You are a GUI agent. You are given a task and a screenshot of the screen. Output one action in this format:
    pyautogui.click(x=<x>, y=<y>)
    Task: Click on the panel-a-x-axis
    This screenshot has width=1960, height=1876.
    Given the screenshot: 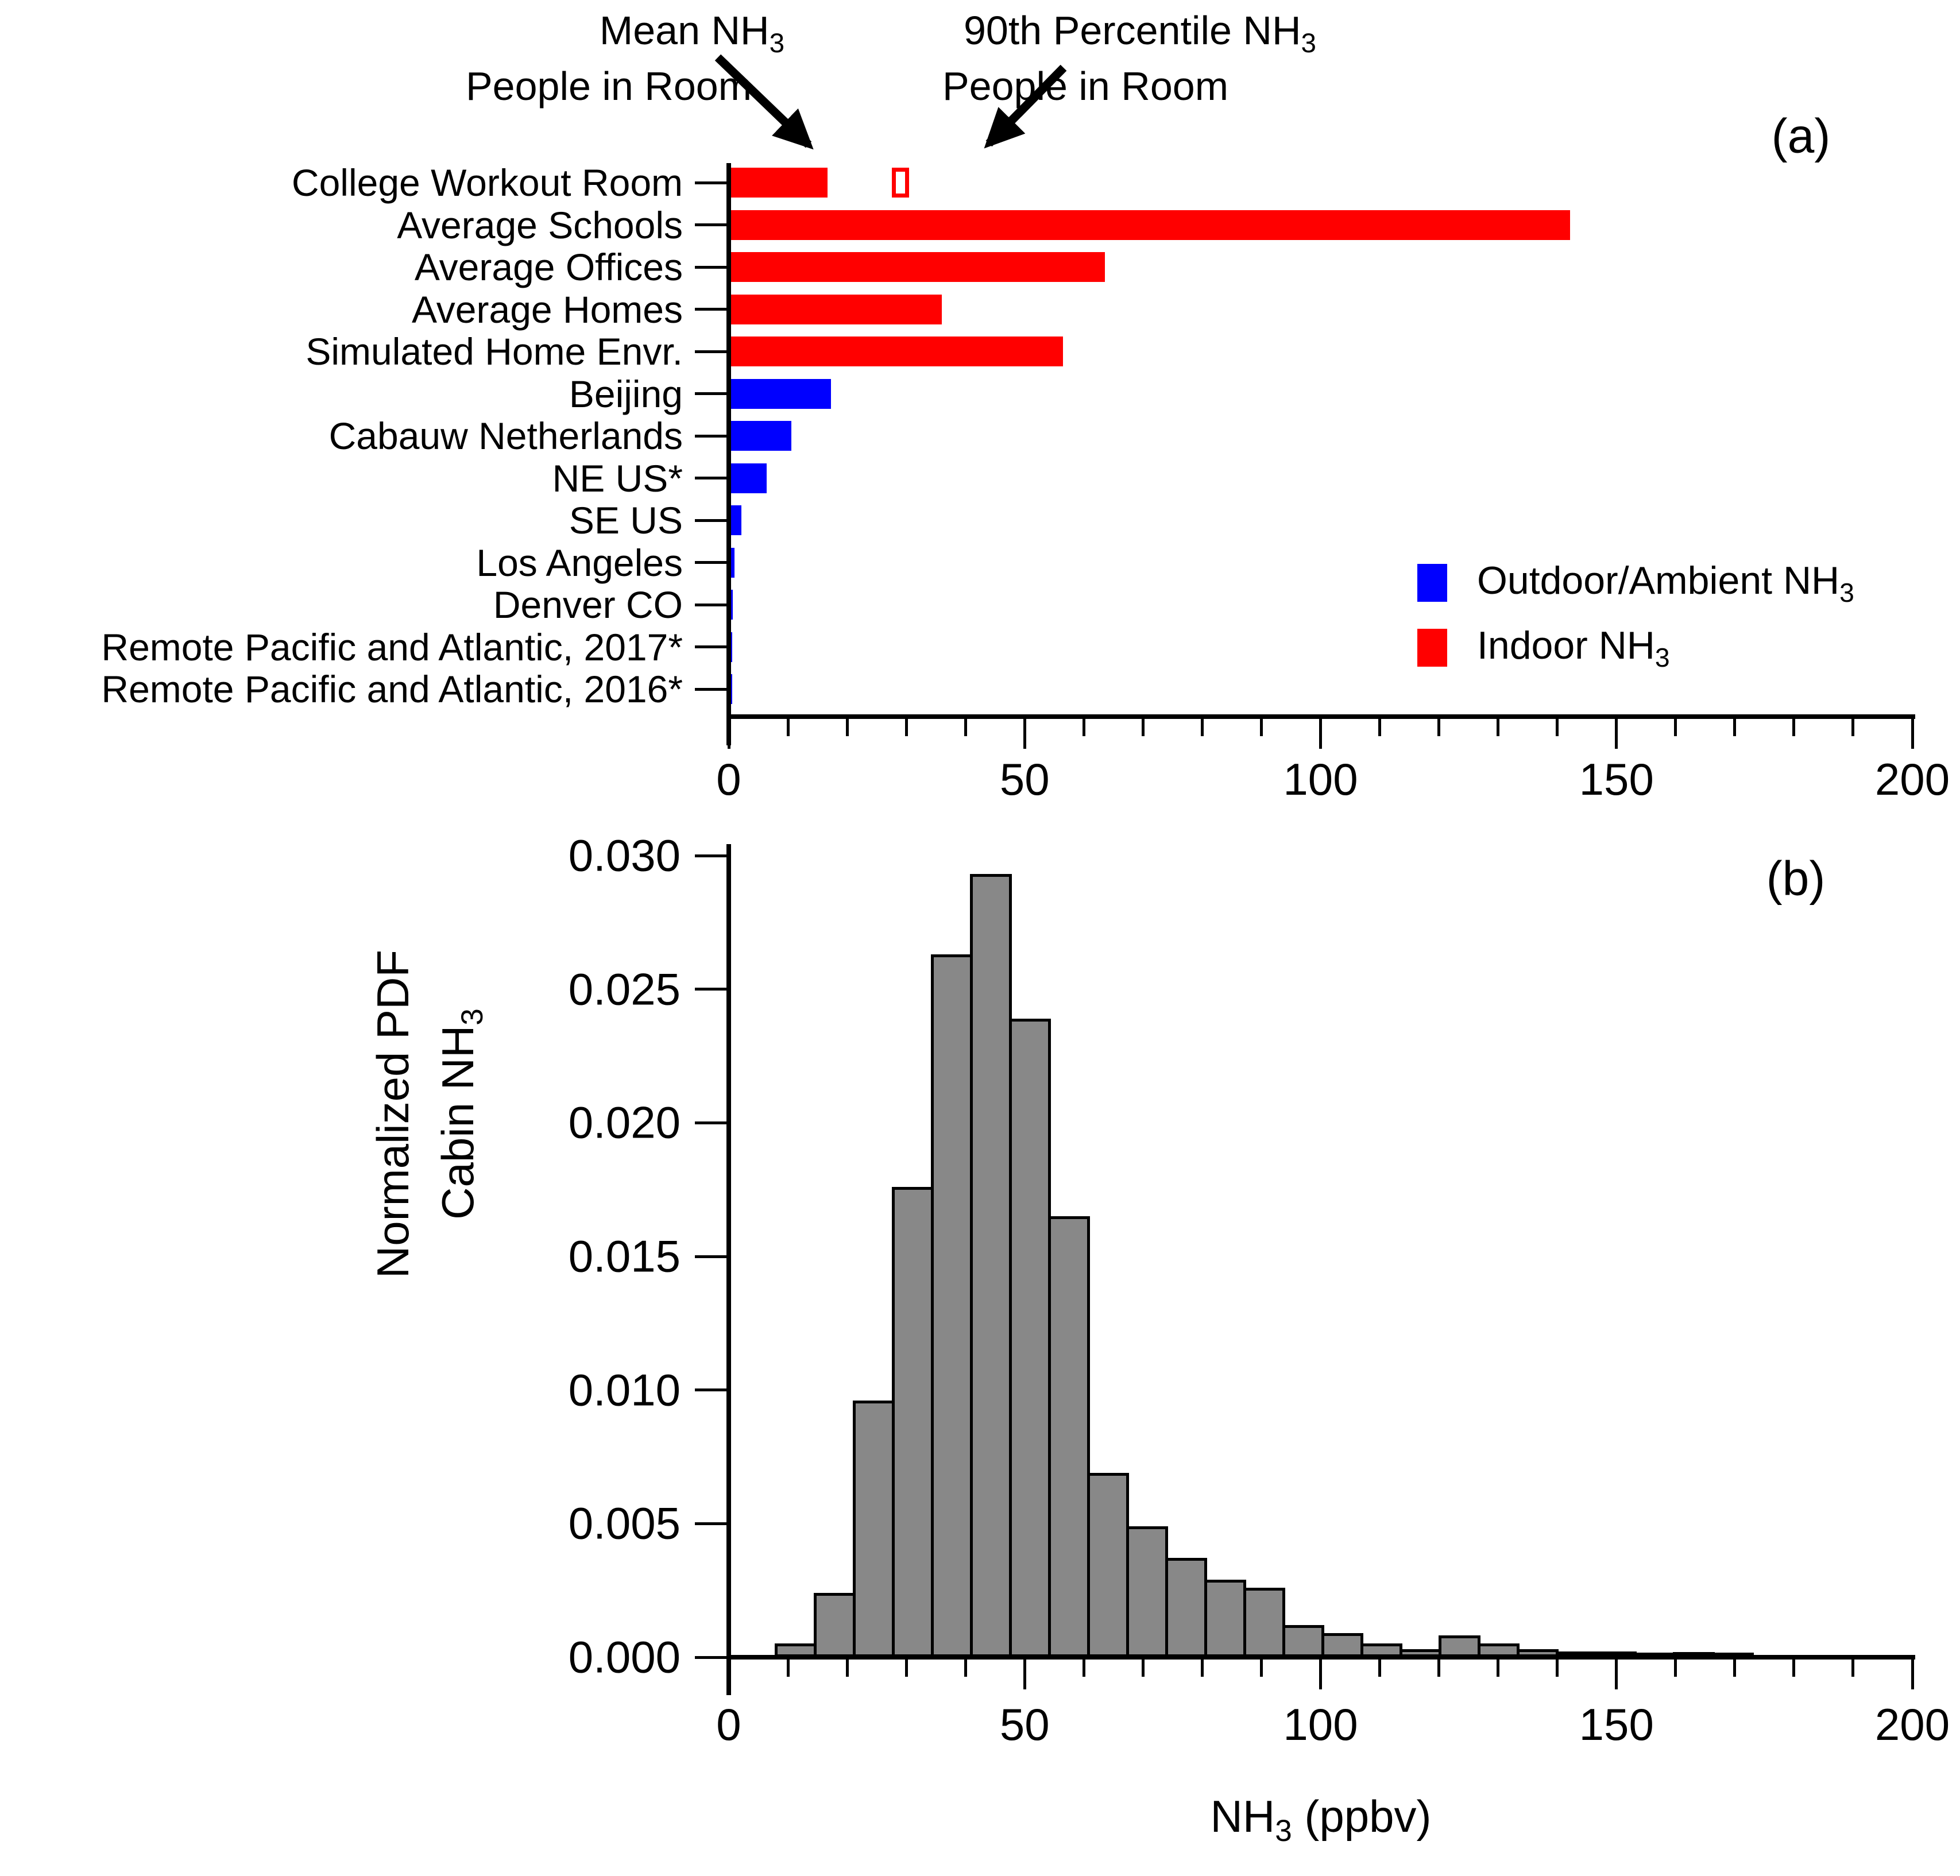 What is the action you would take?
    pyautogui.click(x=1320, y=716)
    